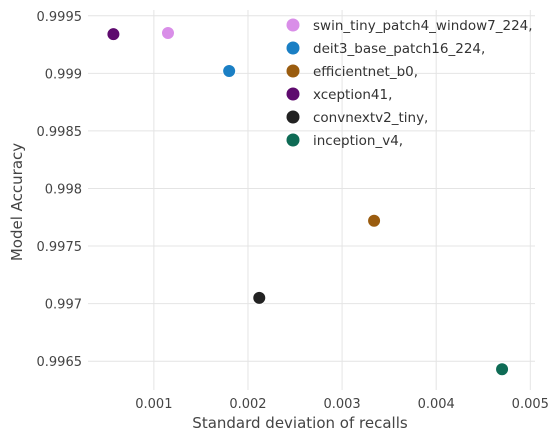  I want to click on legend-label: convnextv2_tiny,, so click(370, 118).